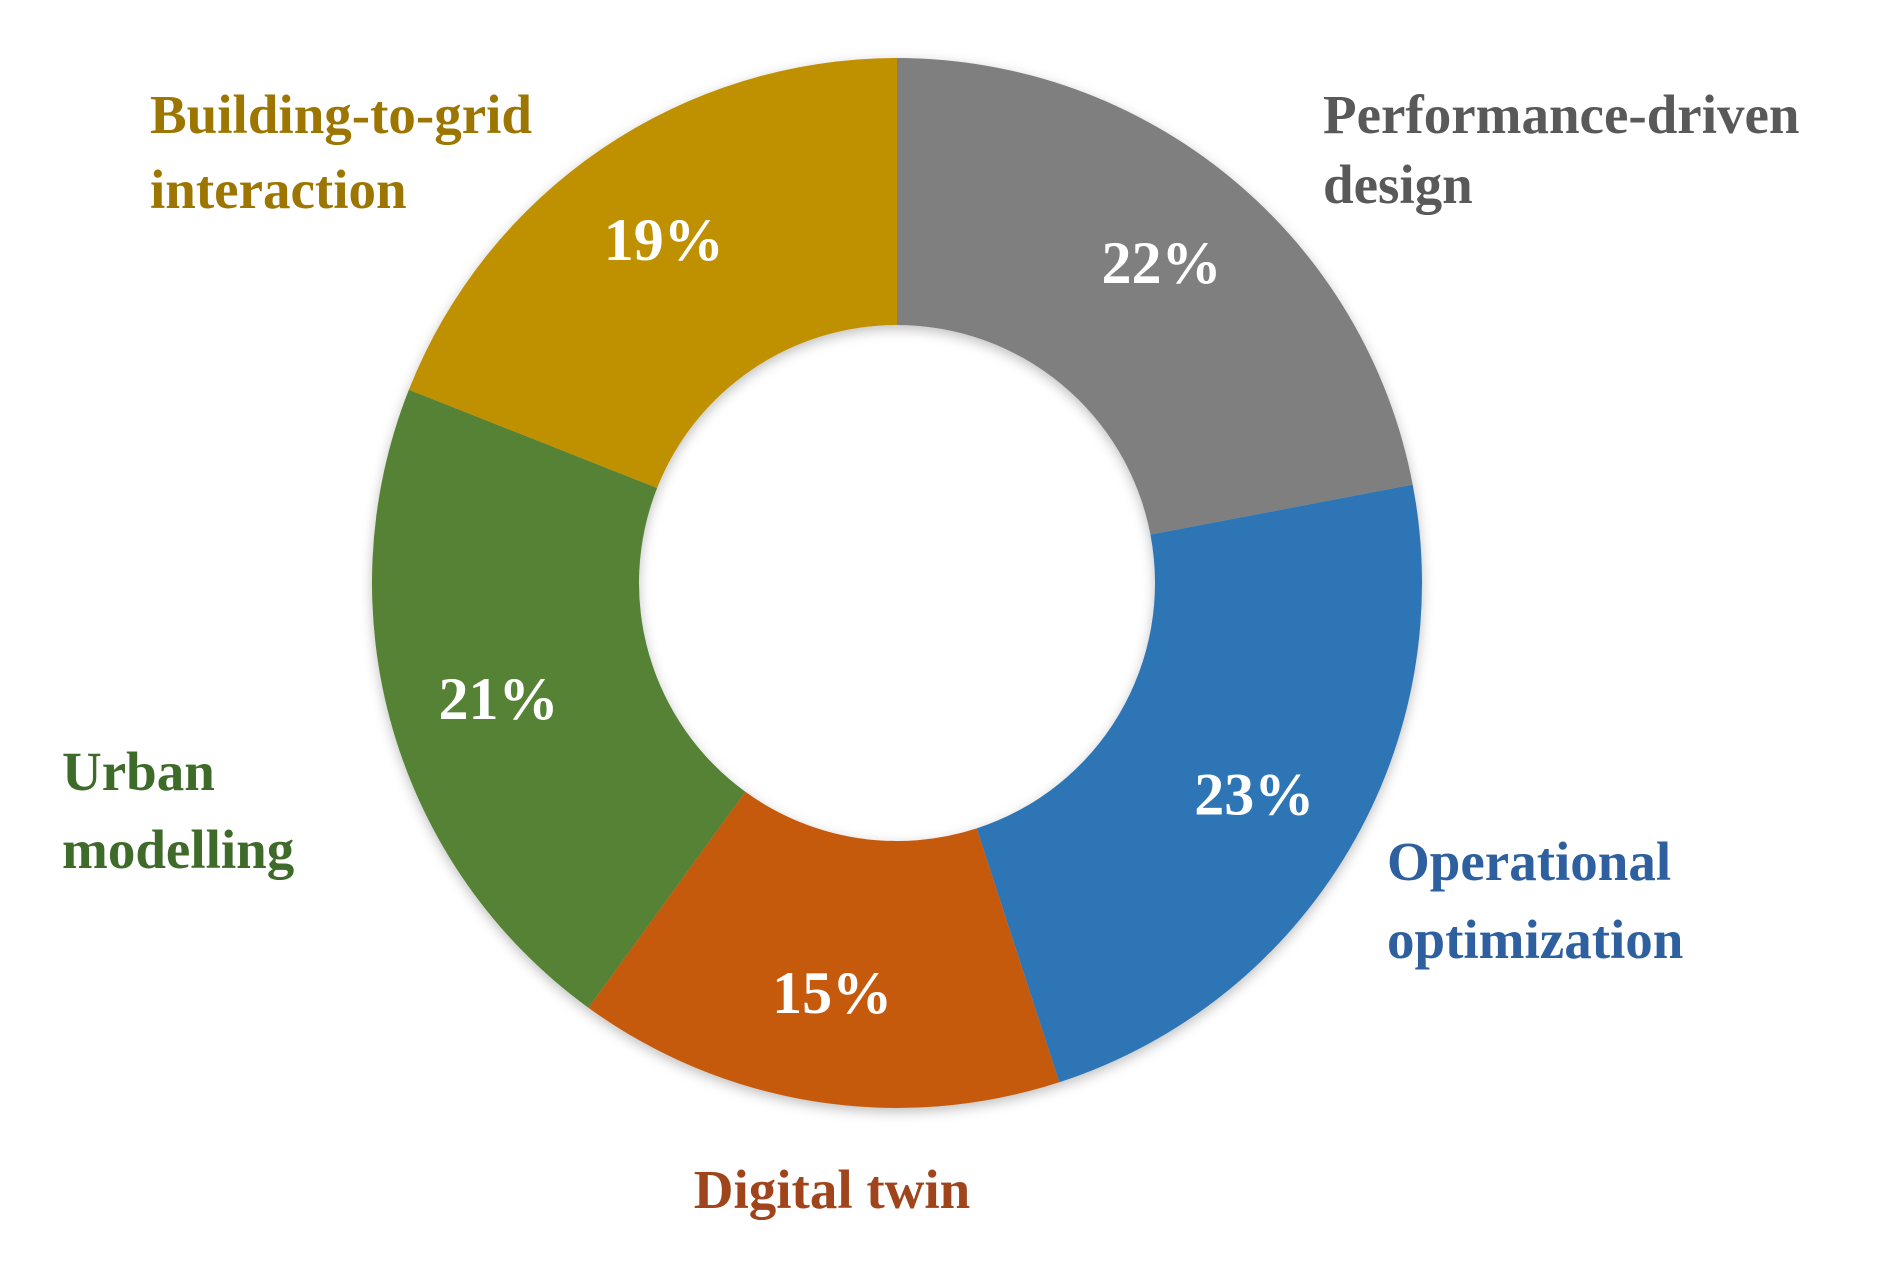  I want to click on category-label-line: Performance-driven, so click(1561, 114).